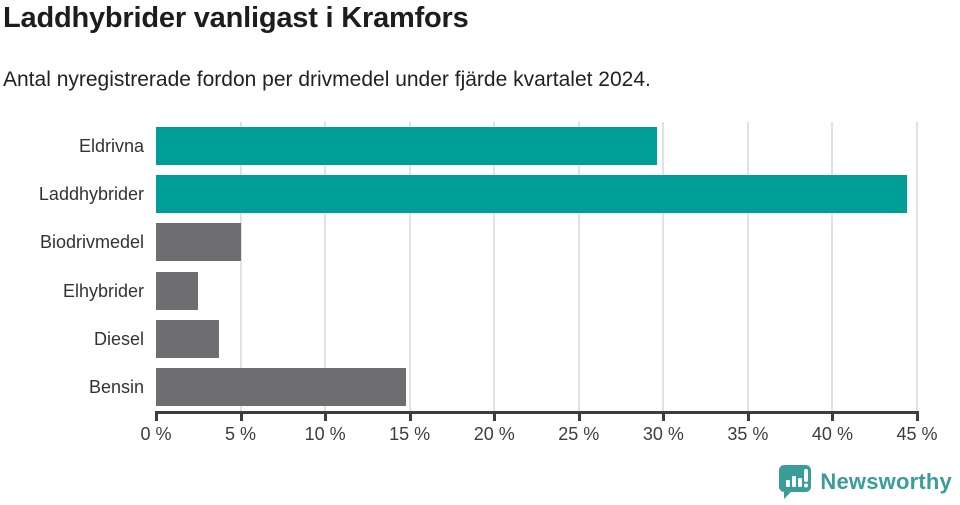 The width and height of the screenshot is (960, 505). What do you see at coordinates (241, 434) in the screenshot?
I see `x-tick-label-5: 5 %` at bounding box center [241, 434].